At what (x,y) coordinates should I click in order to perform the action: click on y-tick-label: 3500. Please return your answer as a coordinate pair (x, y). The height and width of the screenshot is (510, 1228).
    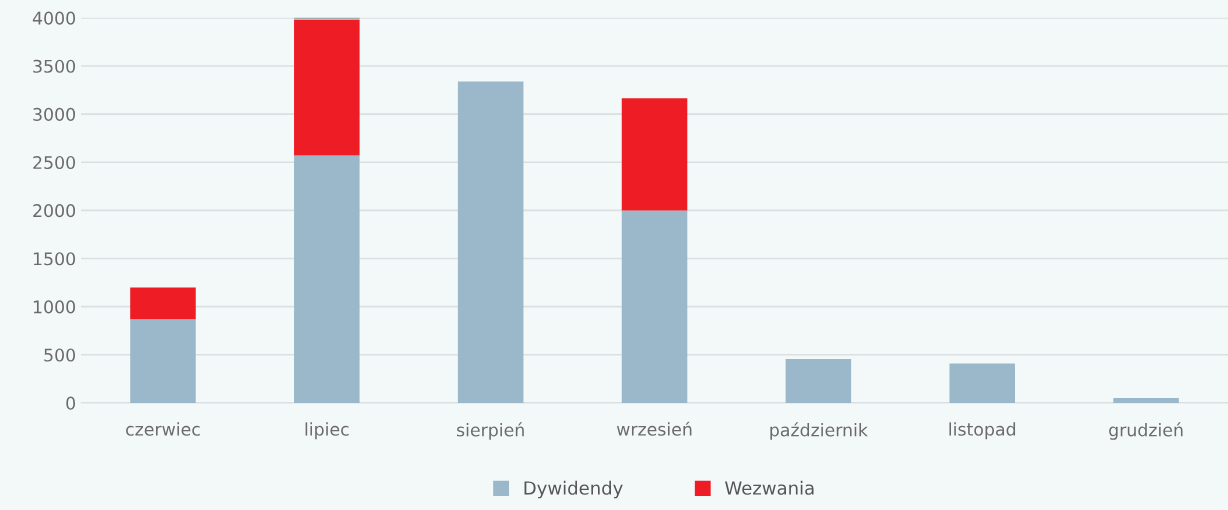
    Looking at the image, I should click on (54, 66).